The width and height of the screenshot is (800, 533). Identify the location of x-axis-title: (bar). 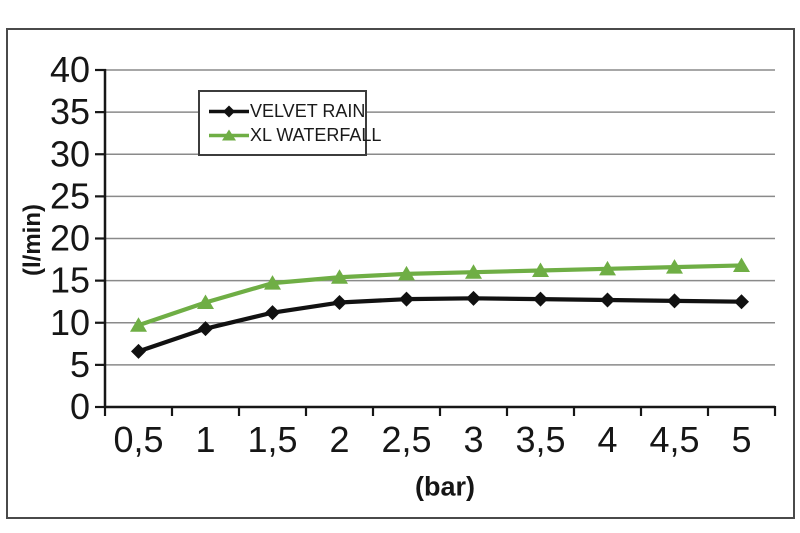
(445, 486).